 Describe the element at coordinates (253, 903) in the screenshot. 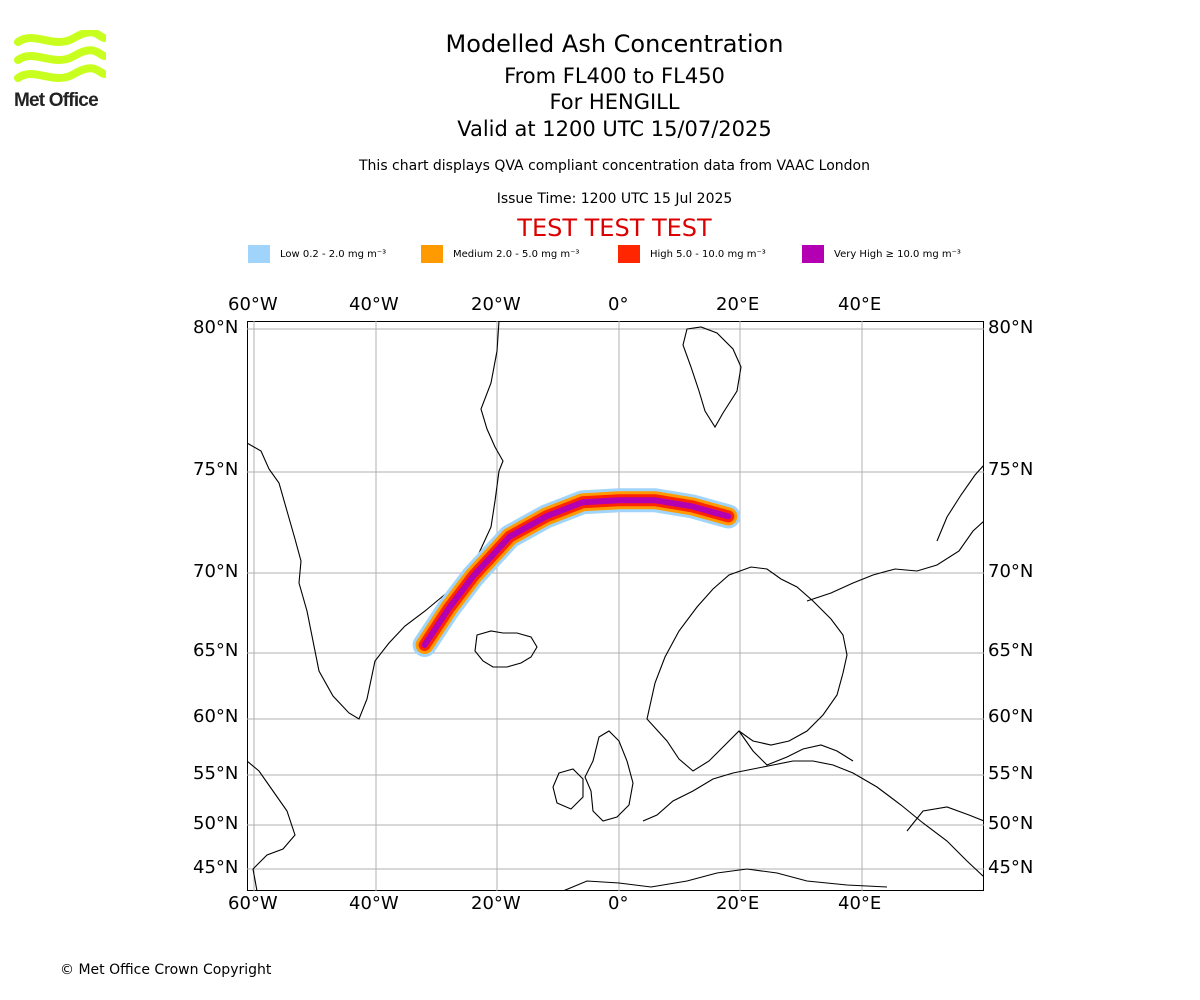

I see `lon-label-bottom-0: 60°W` at that location.